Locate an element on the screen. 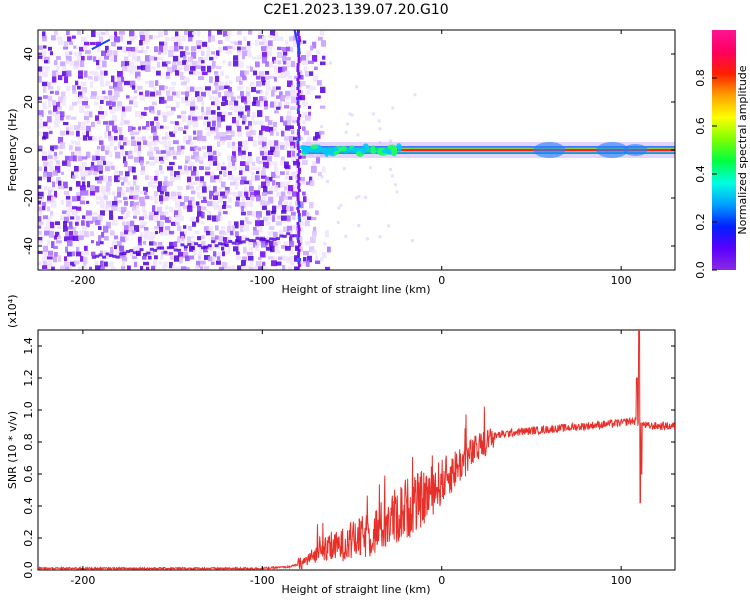  carrier-blob is located at coordinates (385, 151).